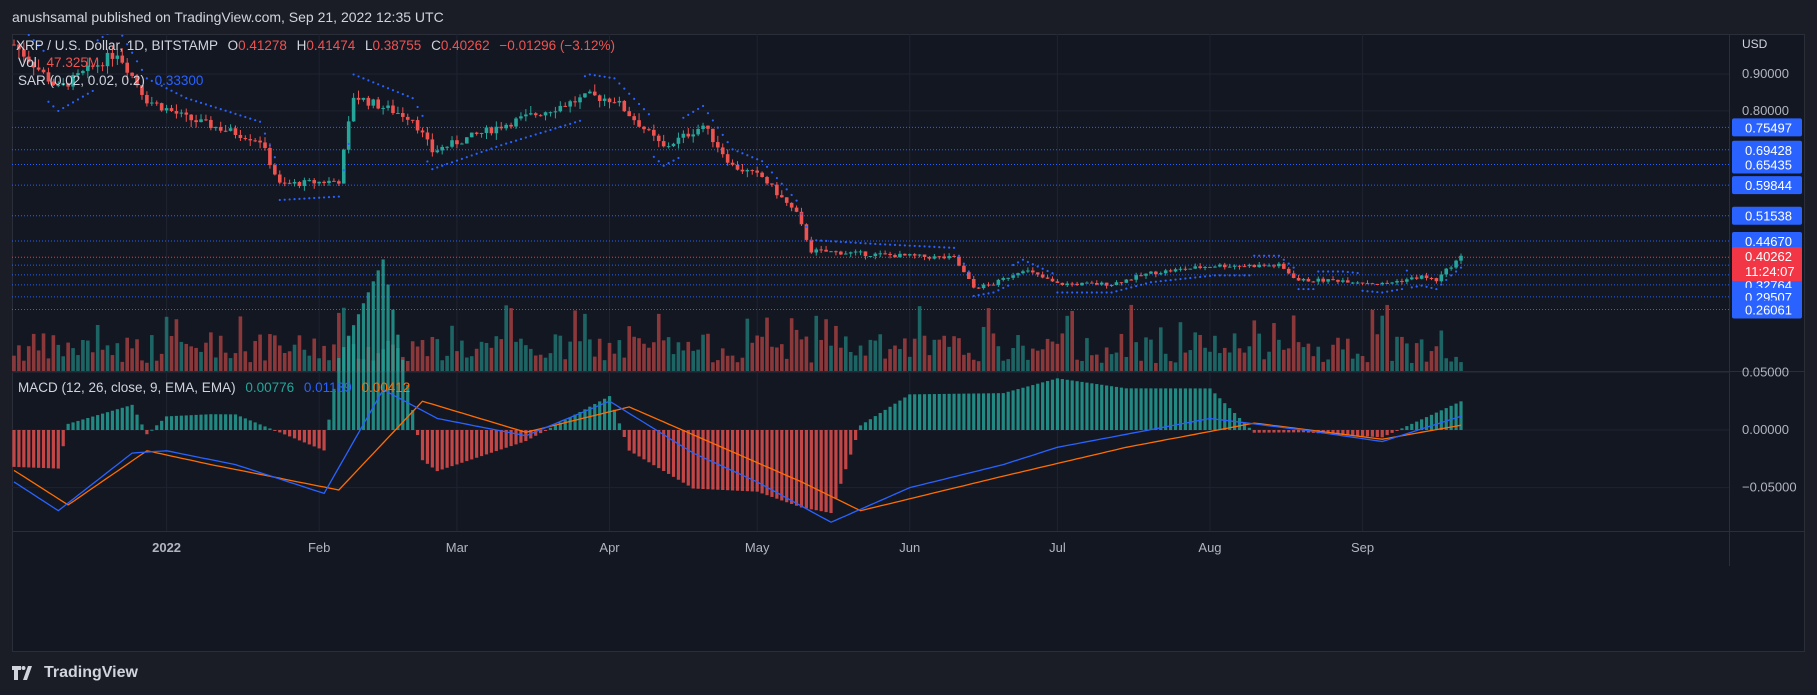 This screenshot has height=695, width=1817. I want to click on macd-tick-label: 0.00000, so click(1765, 429).